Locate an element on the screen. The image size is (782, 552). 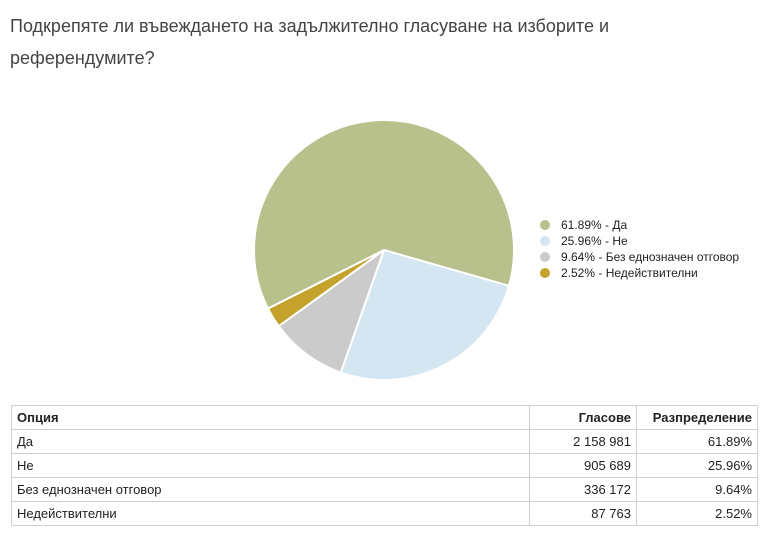
cell-votes: 336 172 is located at coordinates (583, 489).